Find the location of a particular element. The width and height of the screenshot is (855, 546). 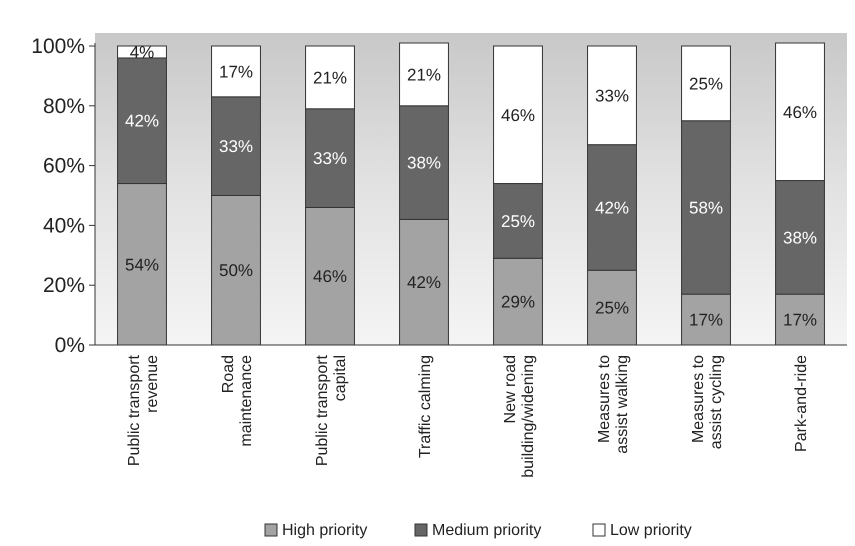

y-tick-label: 20% is located at coordinates (63, 286).